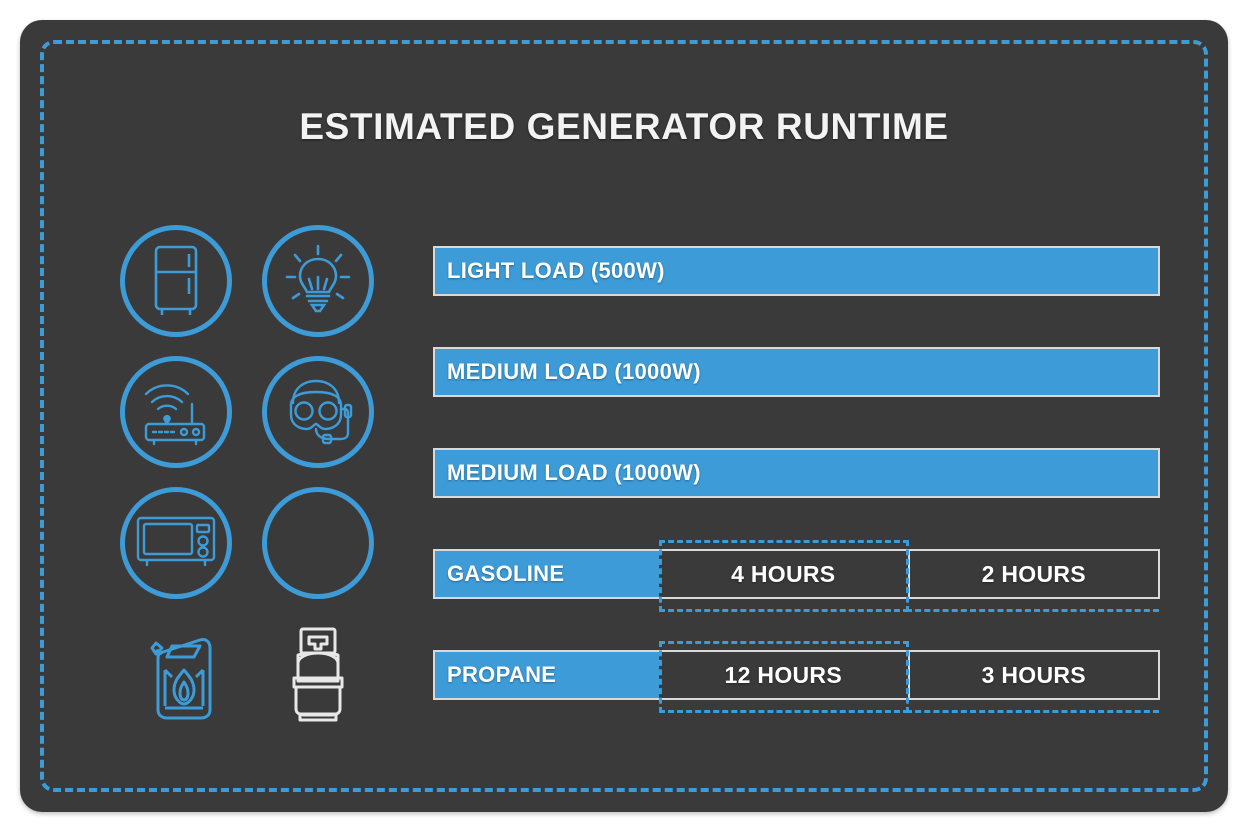 The image size is (1248, 832). I want to click on fuel-runtime-light: 12 HOURS, so click(783, 675).